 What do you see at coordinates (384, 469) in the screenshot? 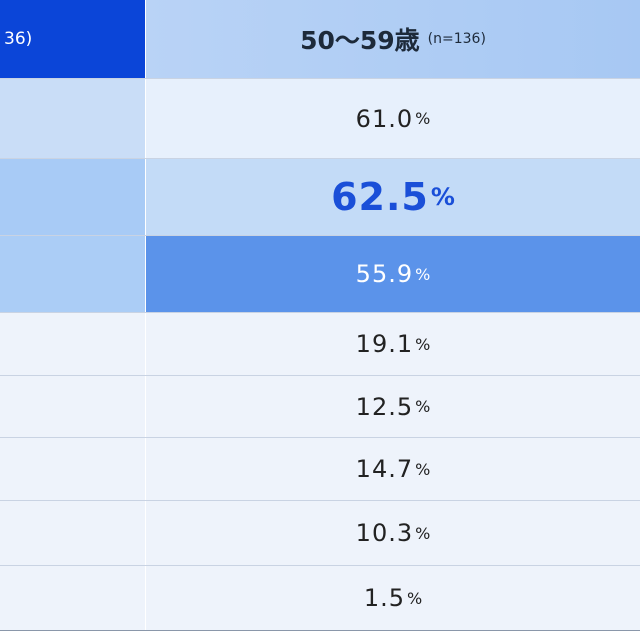
I see `value: 14.7` at bounding box center [384, 469].